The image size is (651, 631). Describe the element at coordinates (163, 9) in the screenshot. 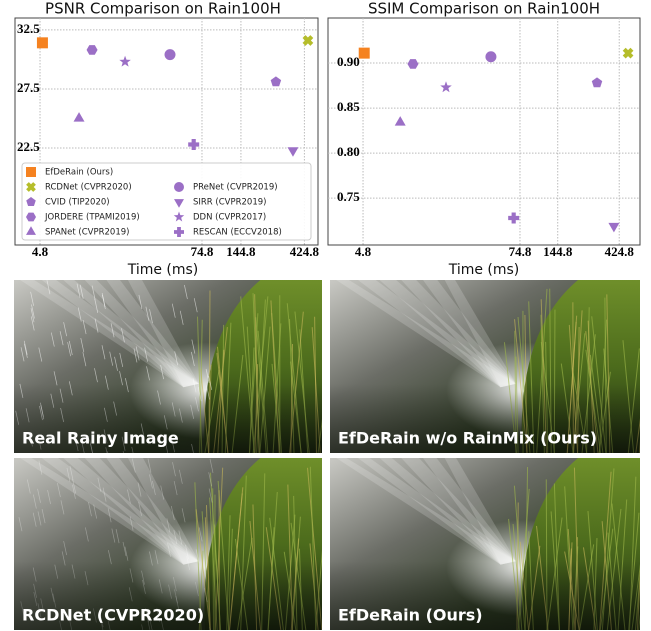

I see `chart-title: PSNR Comparison on Rain100H` at that location.